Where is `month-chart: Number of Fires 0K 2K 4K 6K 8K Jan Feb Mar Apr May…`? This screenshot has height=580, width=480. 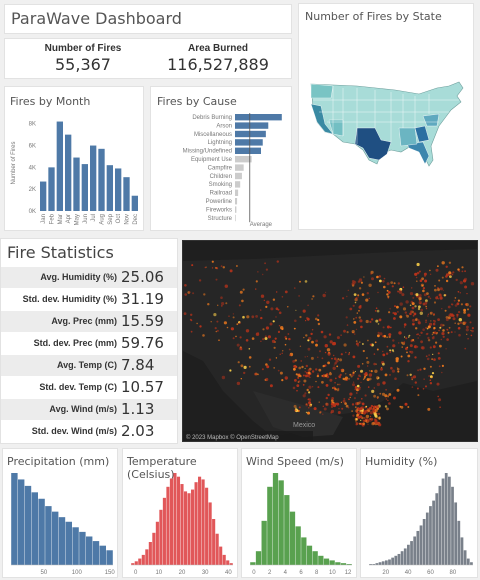
month-chart: Number of Fires 0K 2K 4K 6K 8K Jan Feb Mar Apr May… is located at coordinates (75, 159).